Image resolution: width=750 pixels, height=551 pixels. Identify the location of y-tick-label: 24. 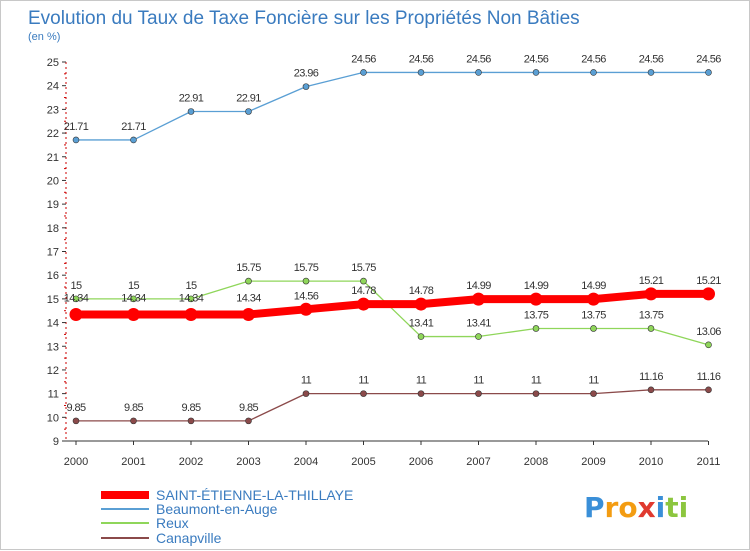
(53, 87).